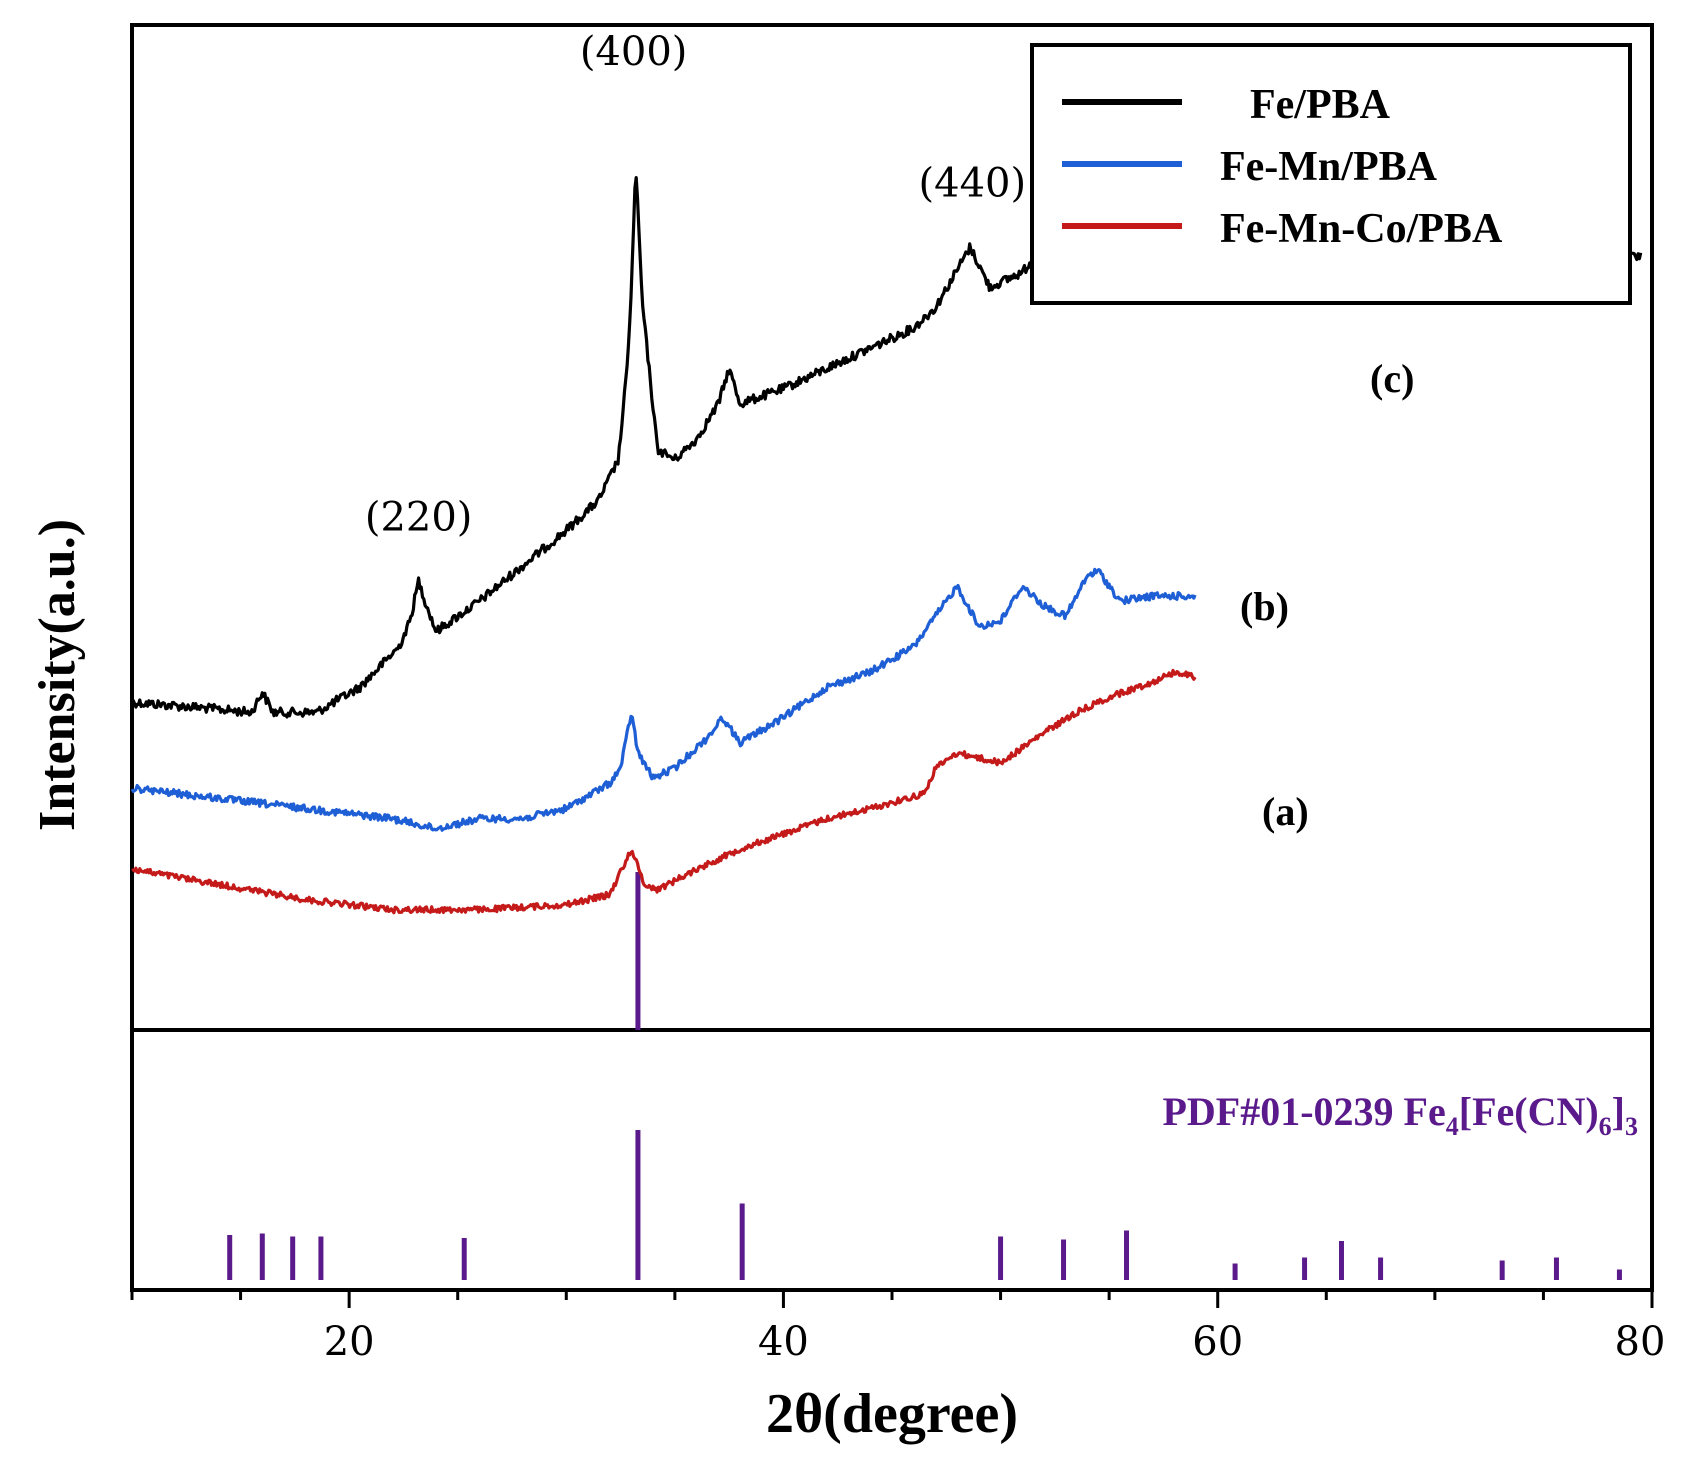 This screenshot has height=1466, width=1695. I want to click on peak-label-220: (220), so click(419, 517).